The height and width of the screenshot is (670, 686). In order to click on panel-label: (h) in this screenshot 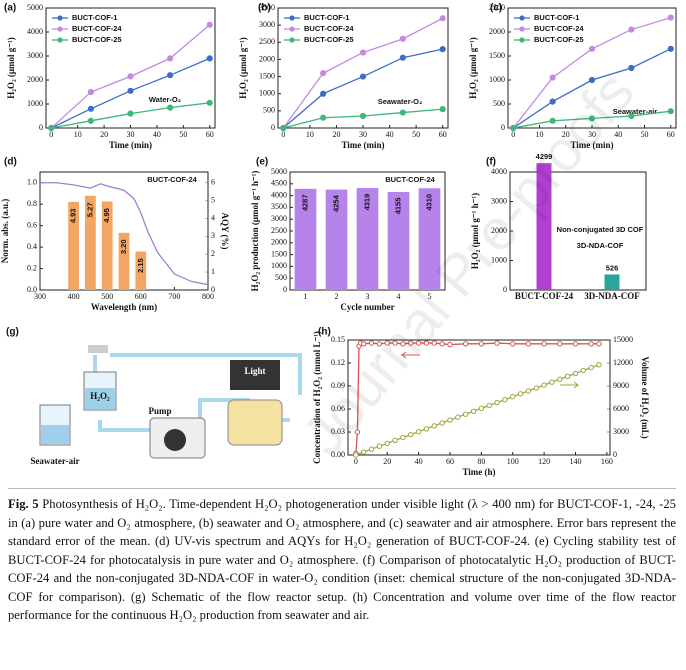, I will do `click(324, 332)`.